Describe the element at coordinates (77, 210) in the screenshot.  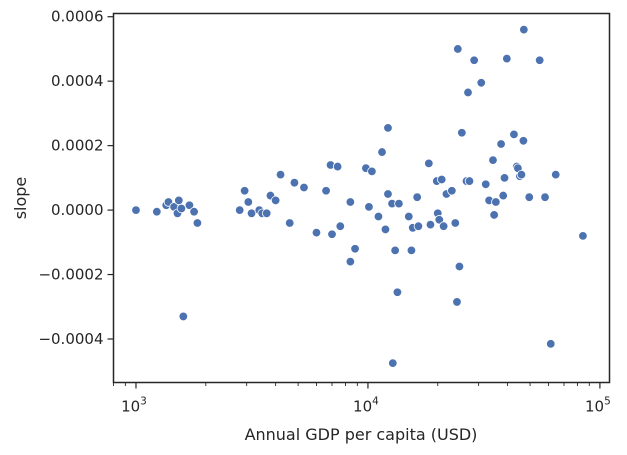
I see `y-tick-label: 0.0000` at that location.